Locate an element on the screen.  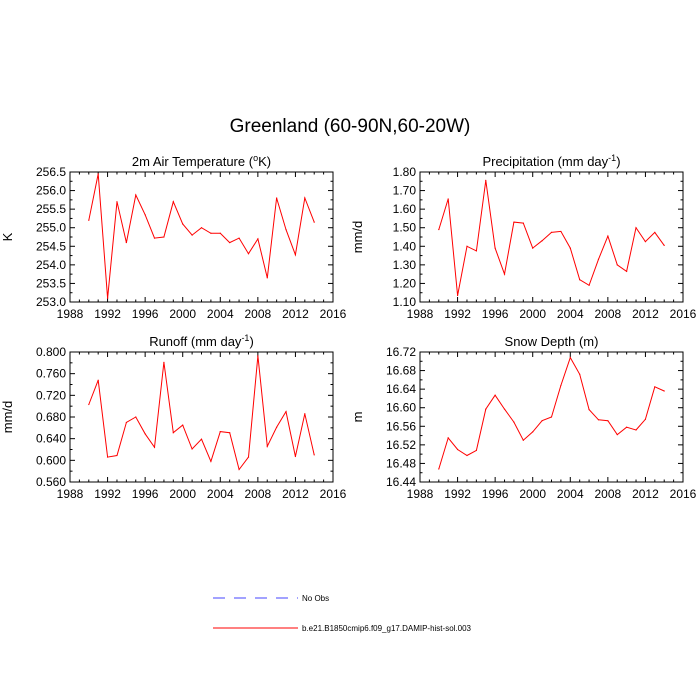
panel-title: Snow Depth (m) is located at coordinates (552, 341).